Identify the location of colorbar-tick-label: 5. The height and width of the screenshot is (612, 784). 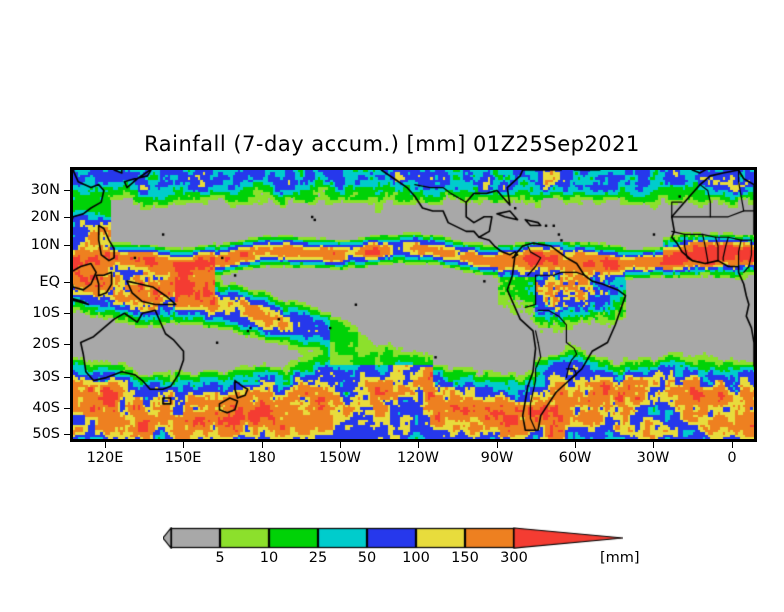
(220, 558).